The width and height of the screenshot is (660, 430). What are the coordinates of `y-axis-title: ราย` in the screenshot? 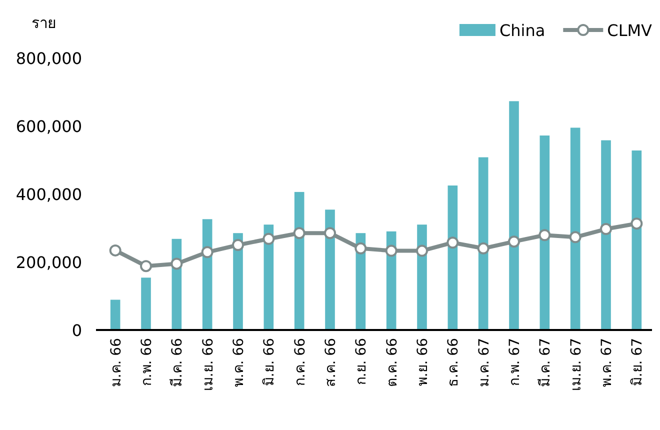 It's located at (44, 23).